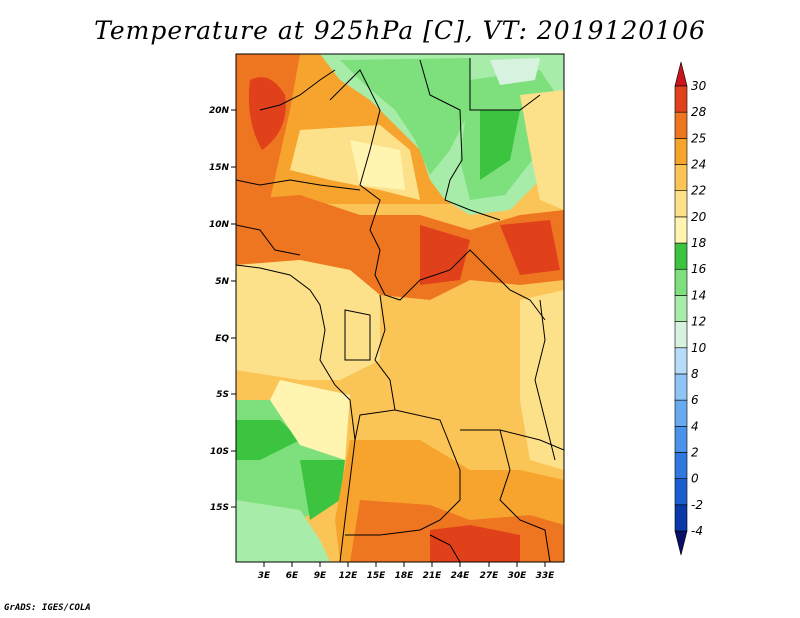  Describe the element at coordinates (695, 479) in the screenshot. I see `colorbar-label: 0` at that location.